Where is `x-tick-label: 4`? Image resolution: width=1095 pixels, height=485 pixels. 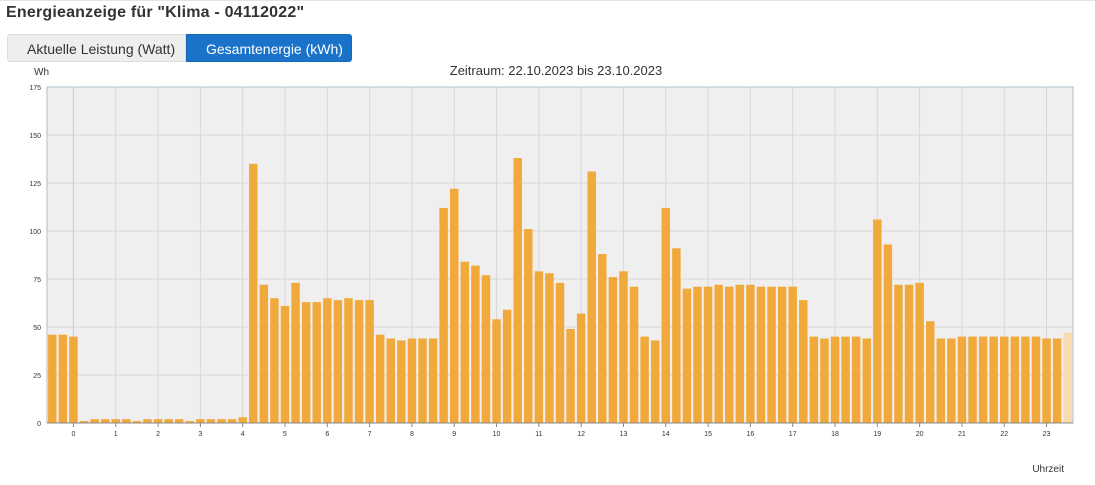
x-tick-label: 4 is located at coordinates (243, 434).